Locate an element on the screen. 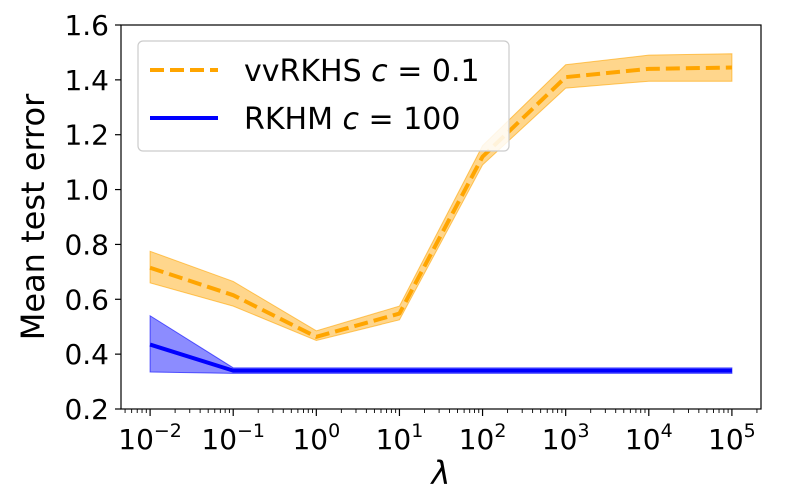 The width and height of the screenshot is (800, 493). y-tick-label: 1.4 is located at coordinates (86, 80).